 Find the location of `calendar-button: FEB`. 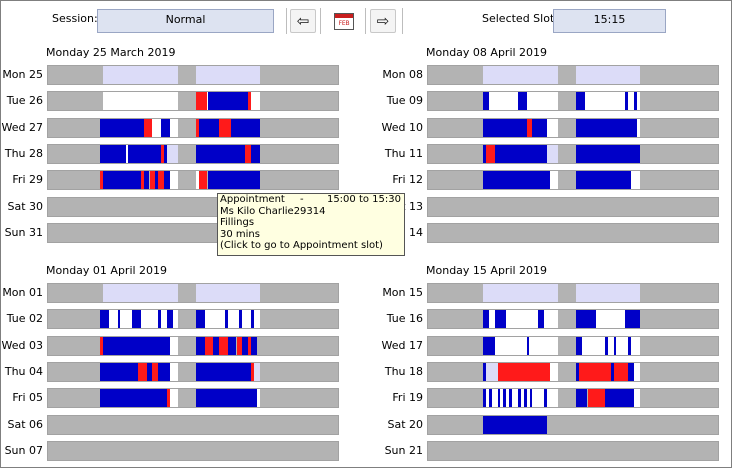

calendar-button: FEB is located at coordinates (344, 21).